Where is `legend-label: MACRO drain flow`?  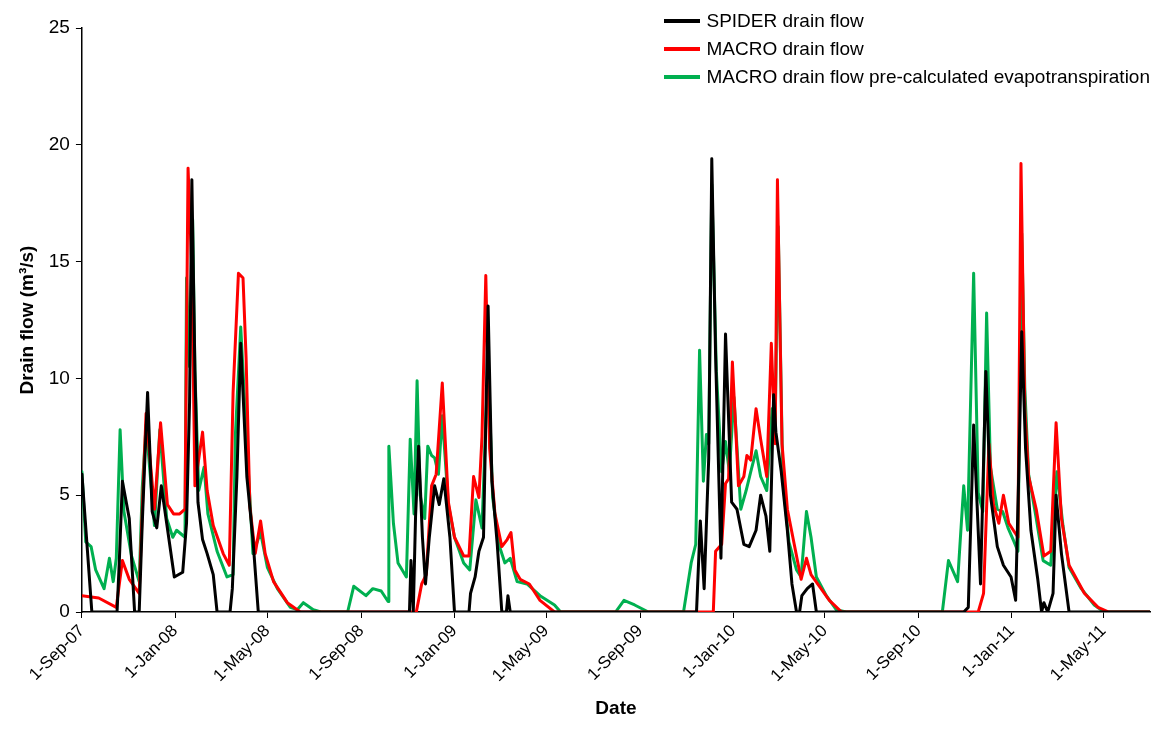 legend-label: MACRO drain flow is located at coordinates (785, 49).